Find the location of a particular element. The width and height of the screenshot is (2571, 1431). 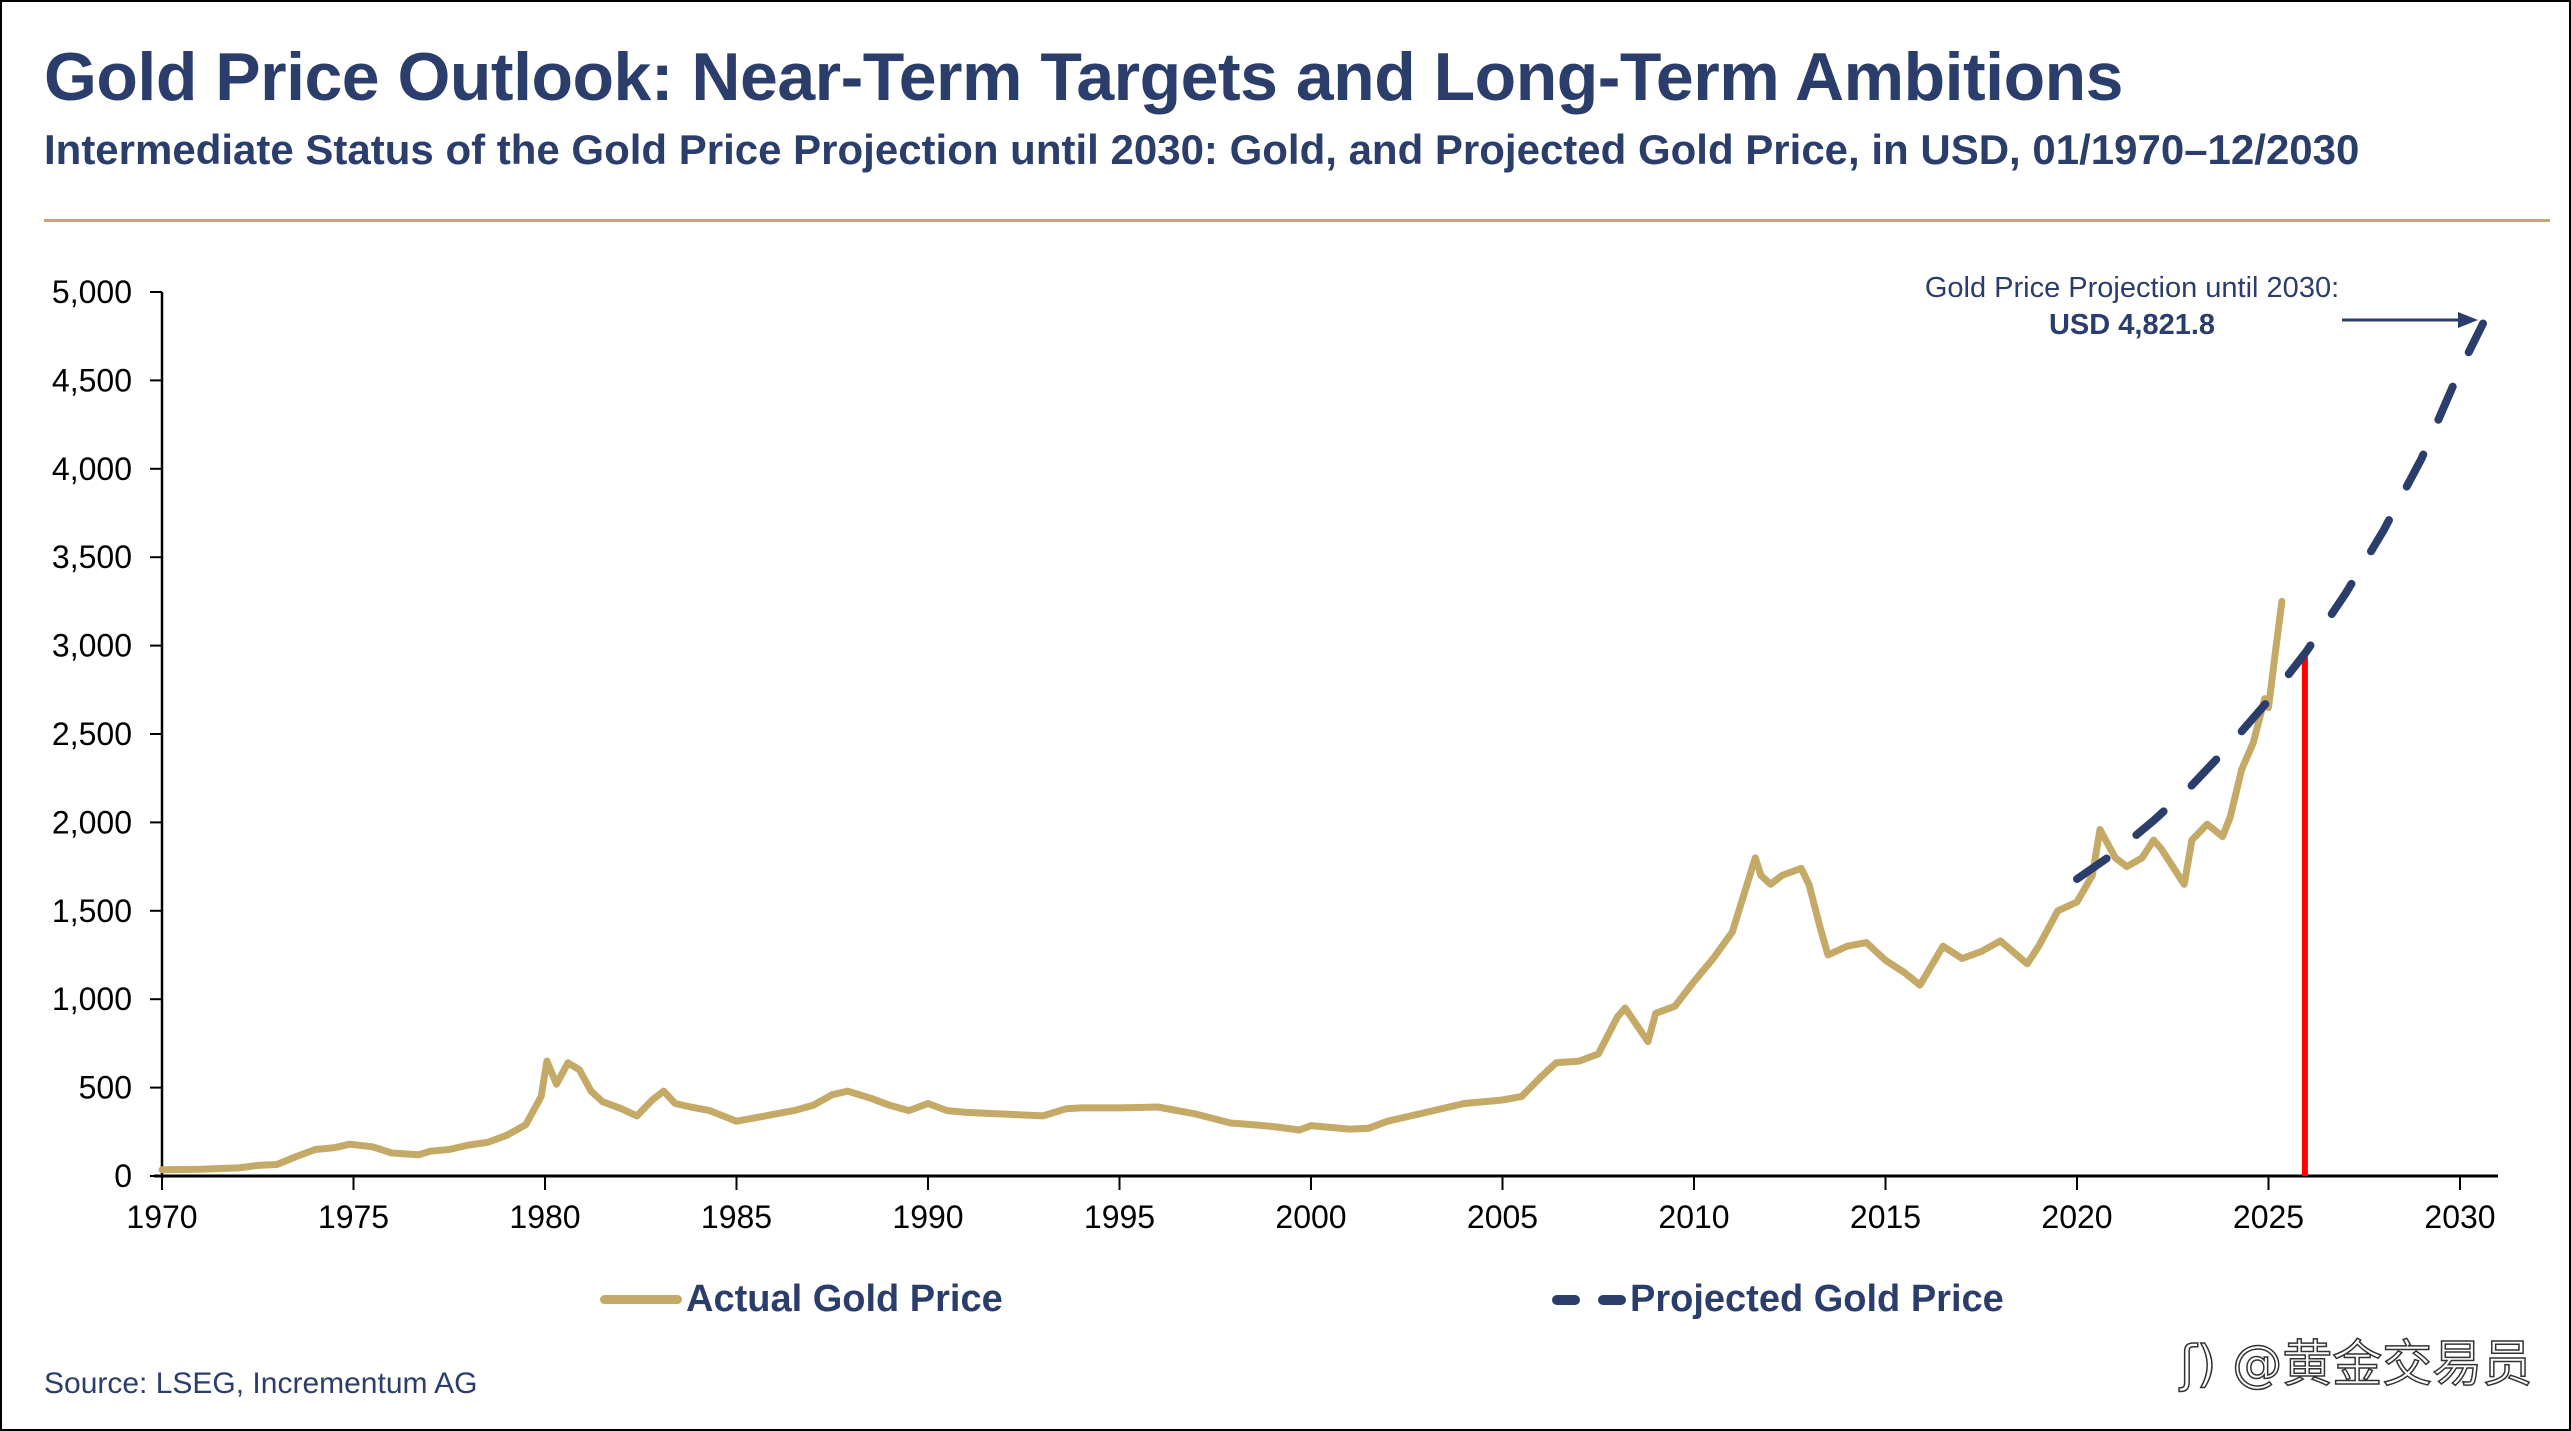

y-tick-label: 1,500 is located at coordinates (92, 911).